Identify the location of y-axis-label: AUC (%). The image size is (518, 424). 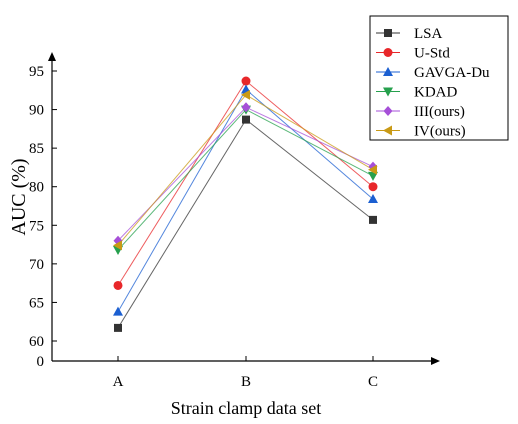
(19, 196).